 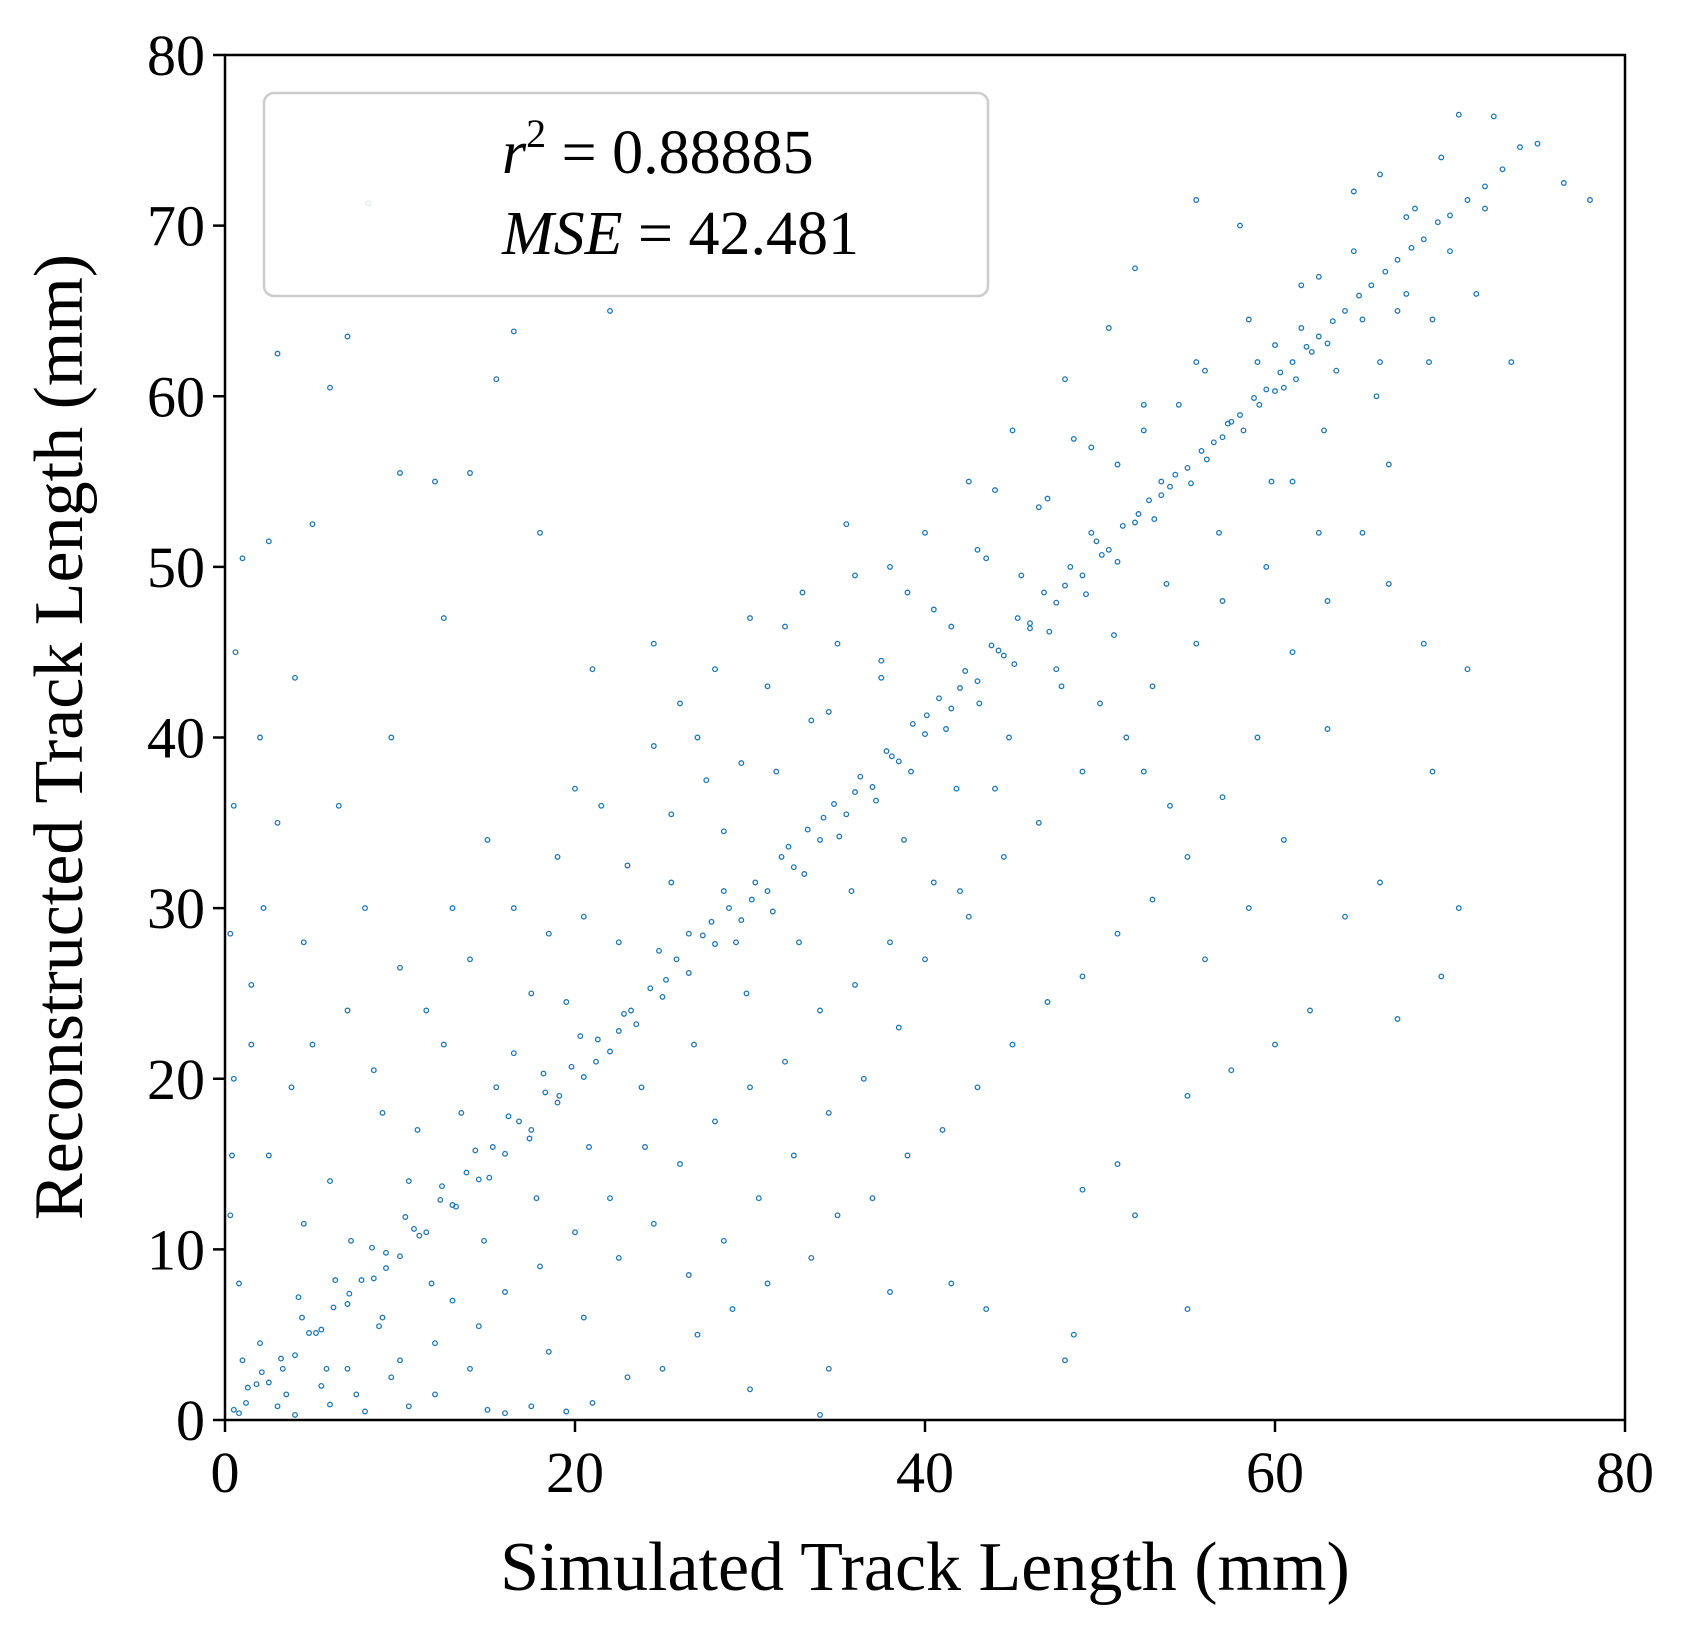 I want to click on x-tick-label: 40, so click(x=925, y=1472).